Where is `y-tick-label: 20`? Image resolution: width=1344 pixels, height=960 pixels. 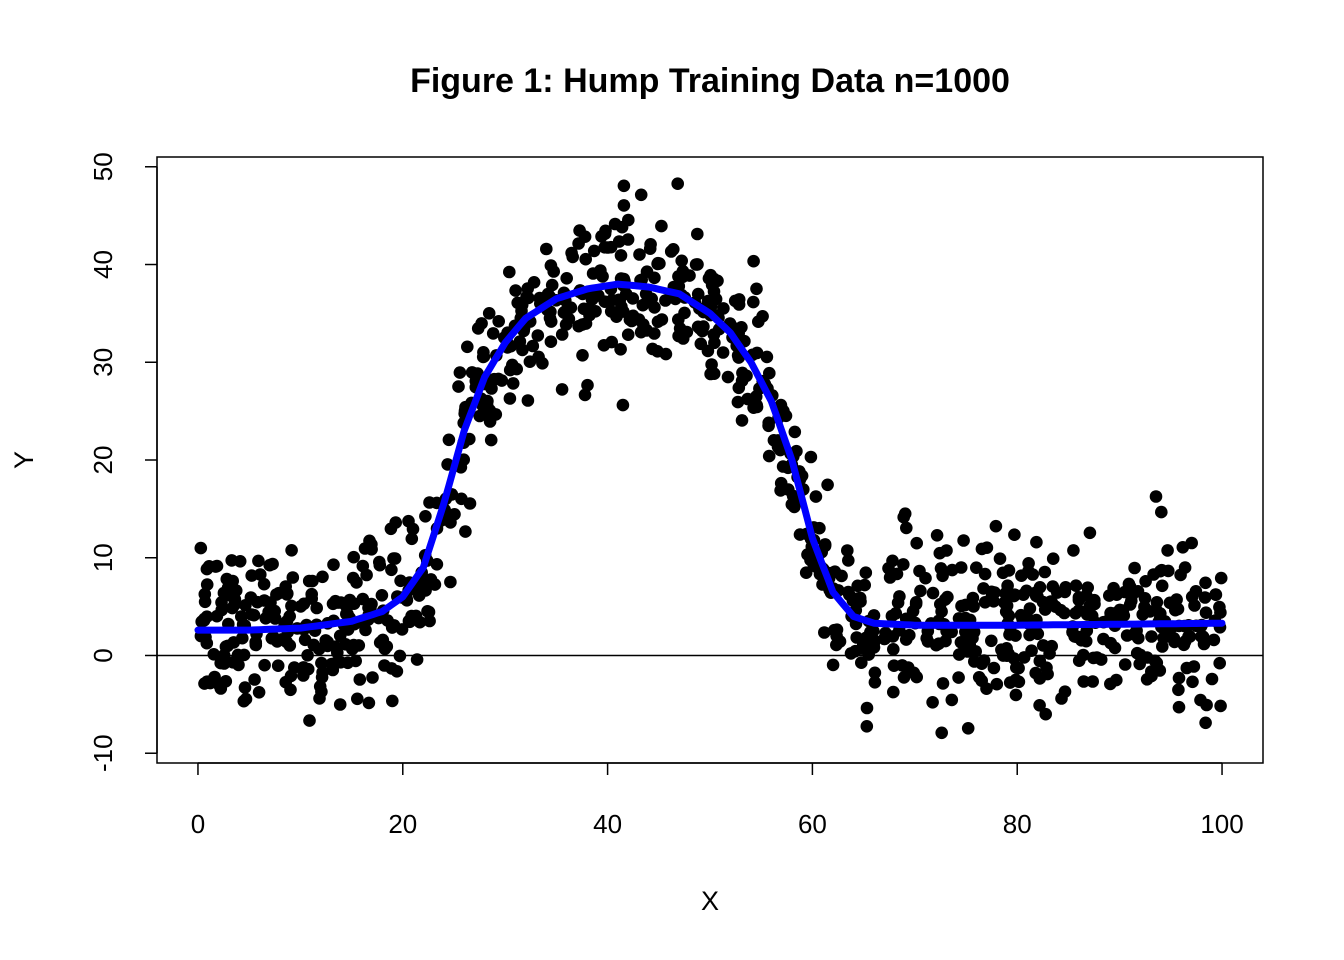
y-tick-label: 20 is located at coordinates (103, 460).